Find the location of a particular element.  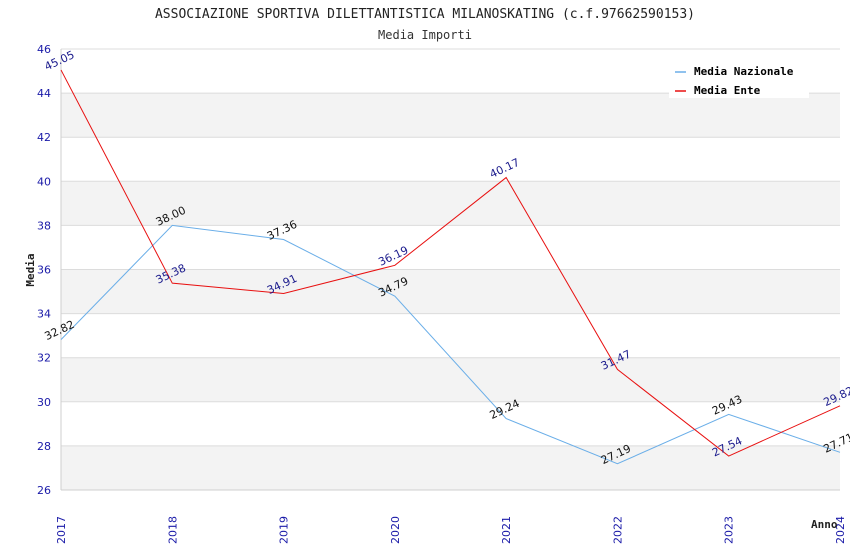

y-tick-label: 44 is located at coordinates (44, 93).